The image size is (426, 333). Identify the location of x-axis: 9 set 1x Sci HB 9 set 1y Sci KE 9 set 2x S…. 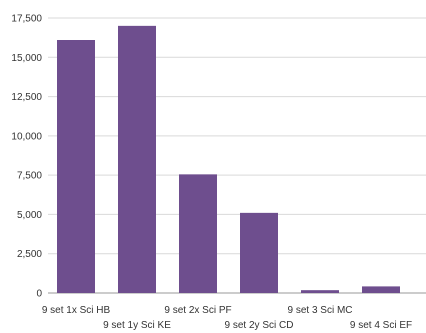
(227, 318).